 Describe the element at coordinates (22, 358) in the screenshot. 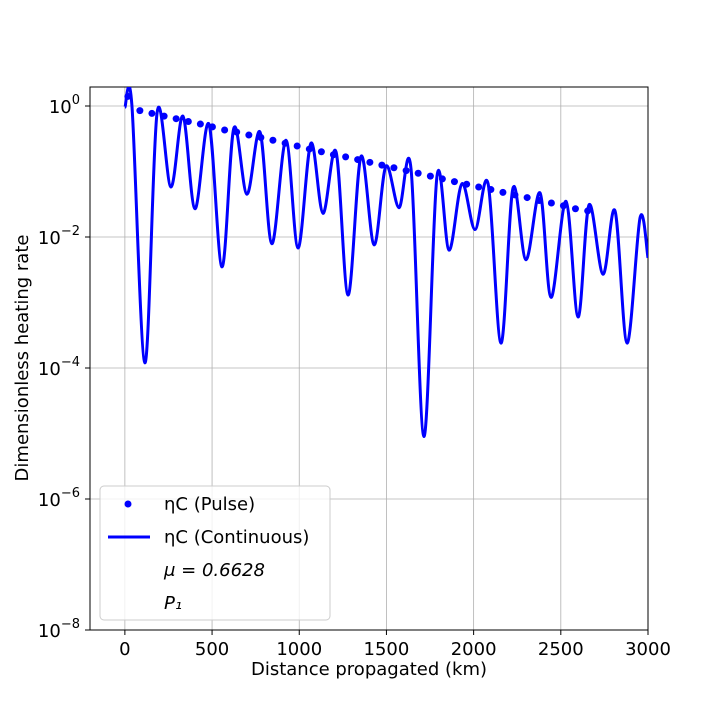

I see `y-axis-label: Dimensionless heating rate` at that location.